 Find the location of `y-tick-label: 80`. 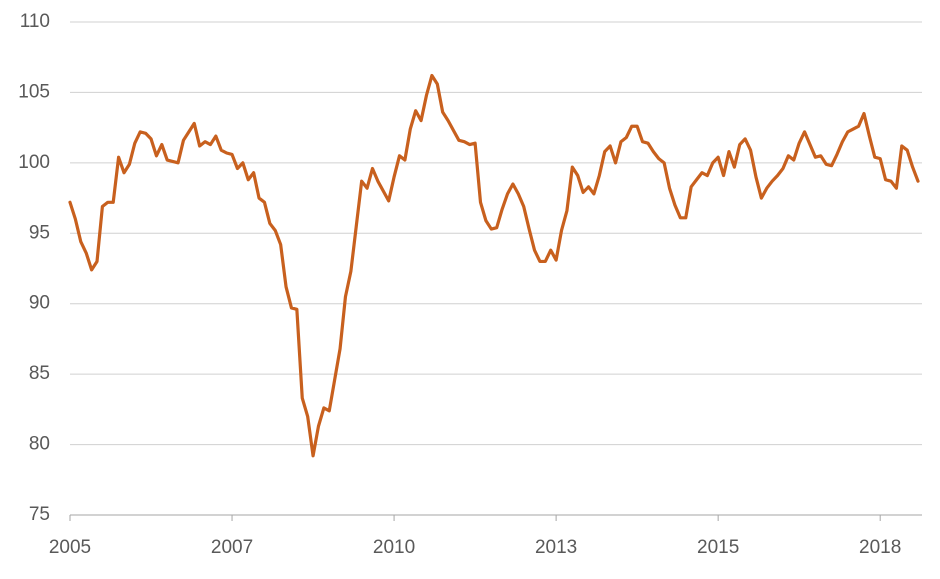

y-tick-label: 80 is located at coordinates (39, 444).